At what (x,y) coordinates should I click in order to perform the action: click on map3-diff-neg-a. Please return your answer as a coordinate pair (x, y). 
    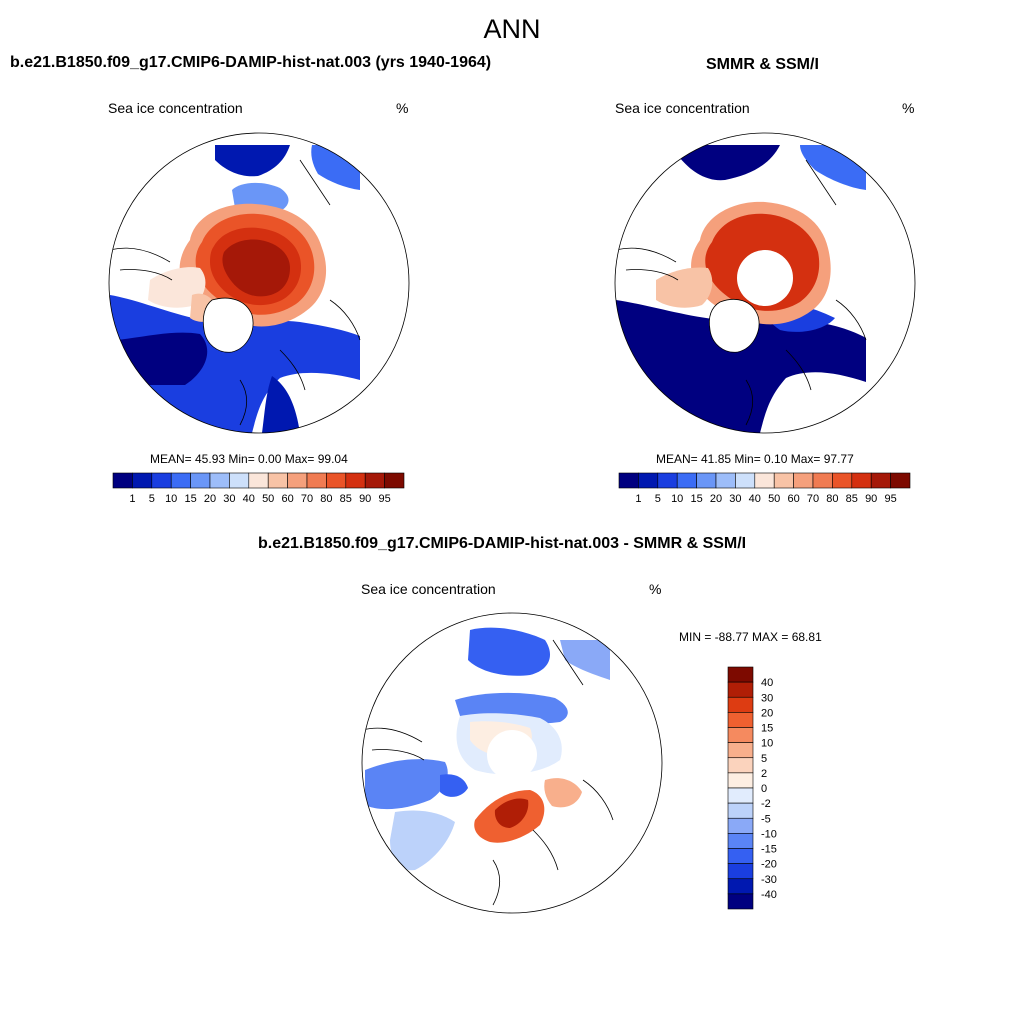
    Looking at the image, I should click on (509, 651).